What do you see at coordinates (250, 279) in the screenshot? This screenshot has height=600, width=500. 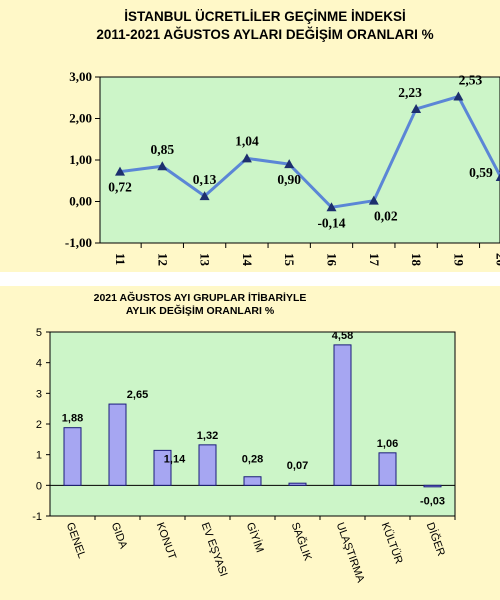 I see `panel-divider` at bounding box center [250, 279].